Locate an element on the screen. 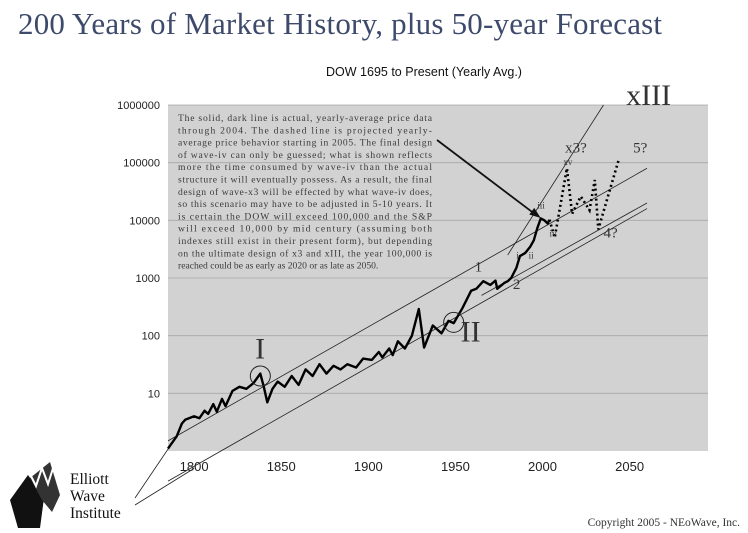 The height and width of the screenshot is (533, 748). wave-label: xv is located at coordinates (568, 162).